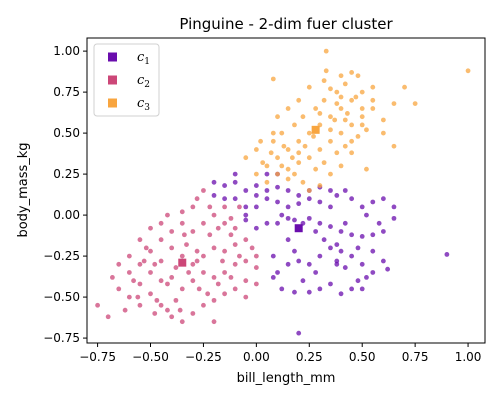 Image resolution: width=500 pixels, height=400 pixels. I want to click on y-tick-label: 0.75, so click(66, 92).